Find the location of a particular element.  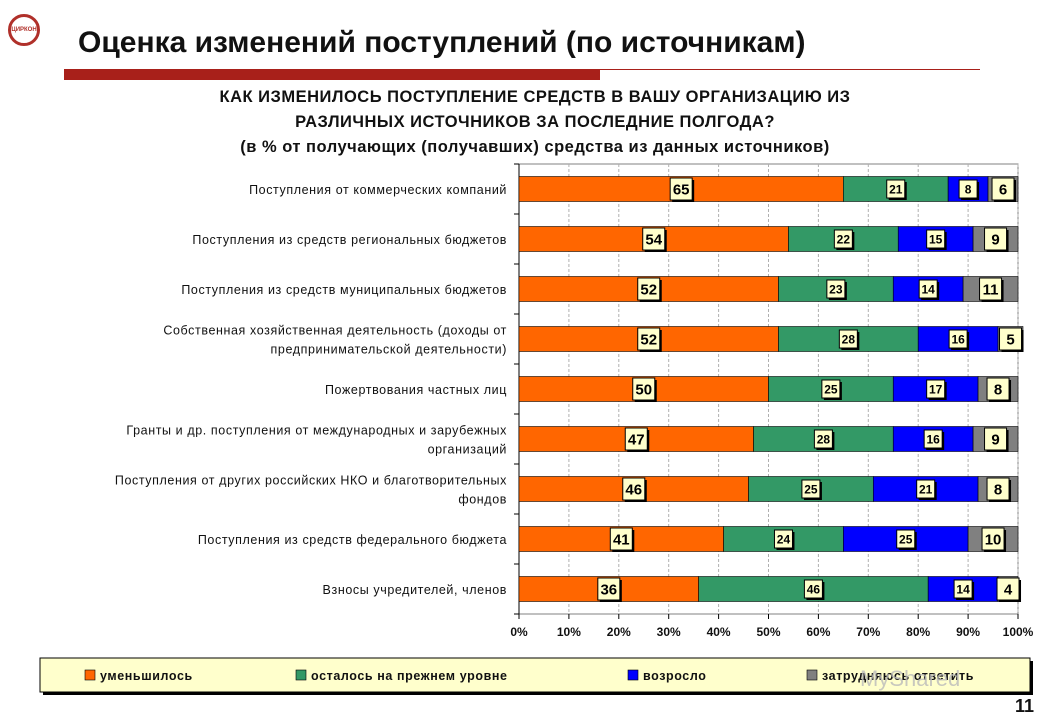

data-label: 10 is located at coordinates (993, 540).